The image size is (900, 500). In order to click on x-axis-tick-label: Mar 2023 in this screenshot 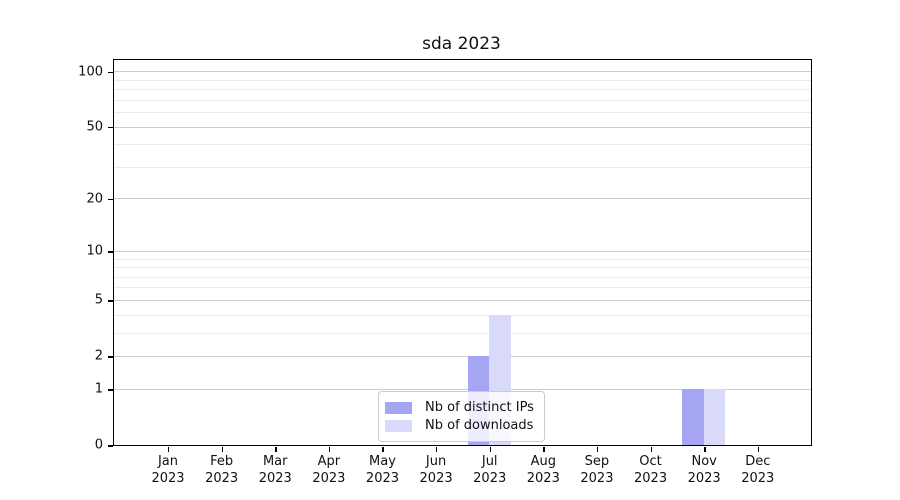, I will do `click(275, 470)`.